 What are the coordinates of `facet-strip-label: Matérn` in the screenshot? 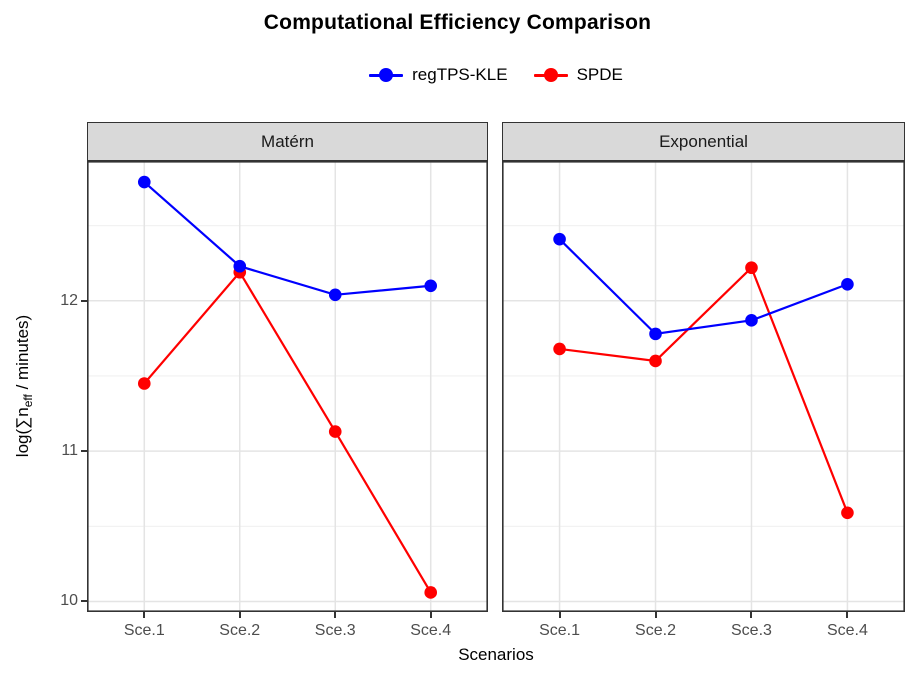 It's located at (287, 141).